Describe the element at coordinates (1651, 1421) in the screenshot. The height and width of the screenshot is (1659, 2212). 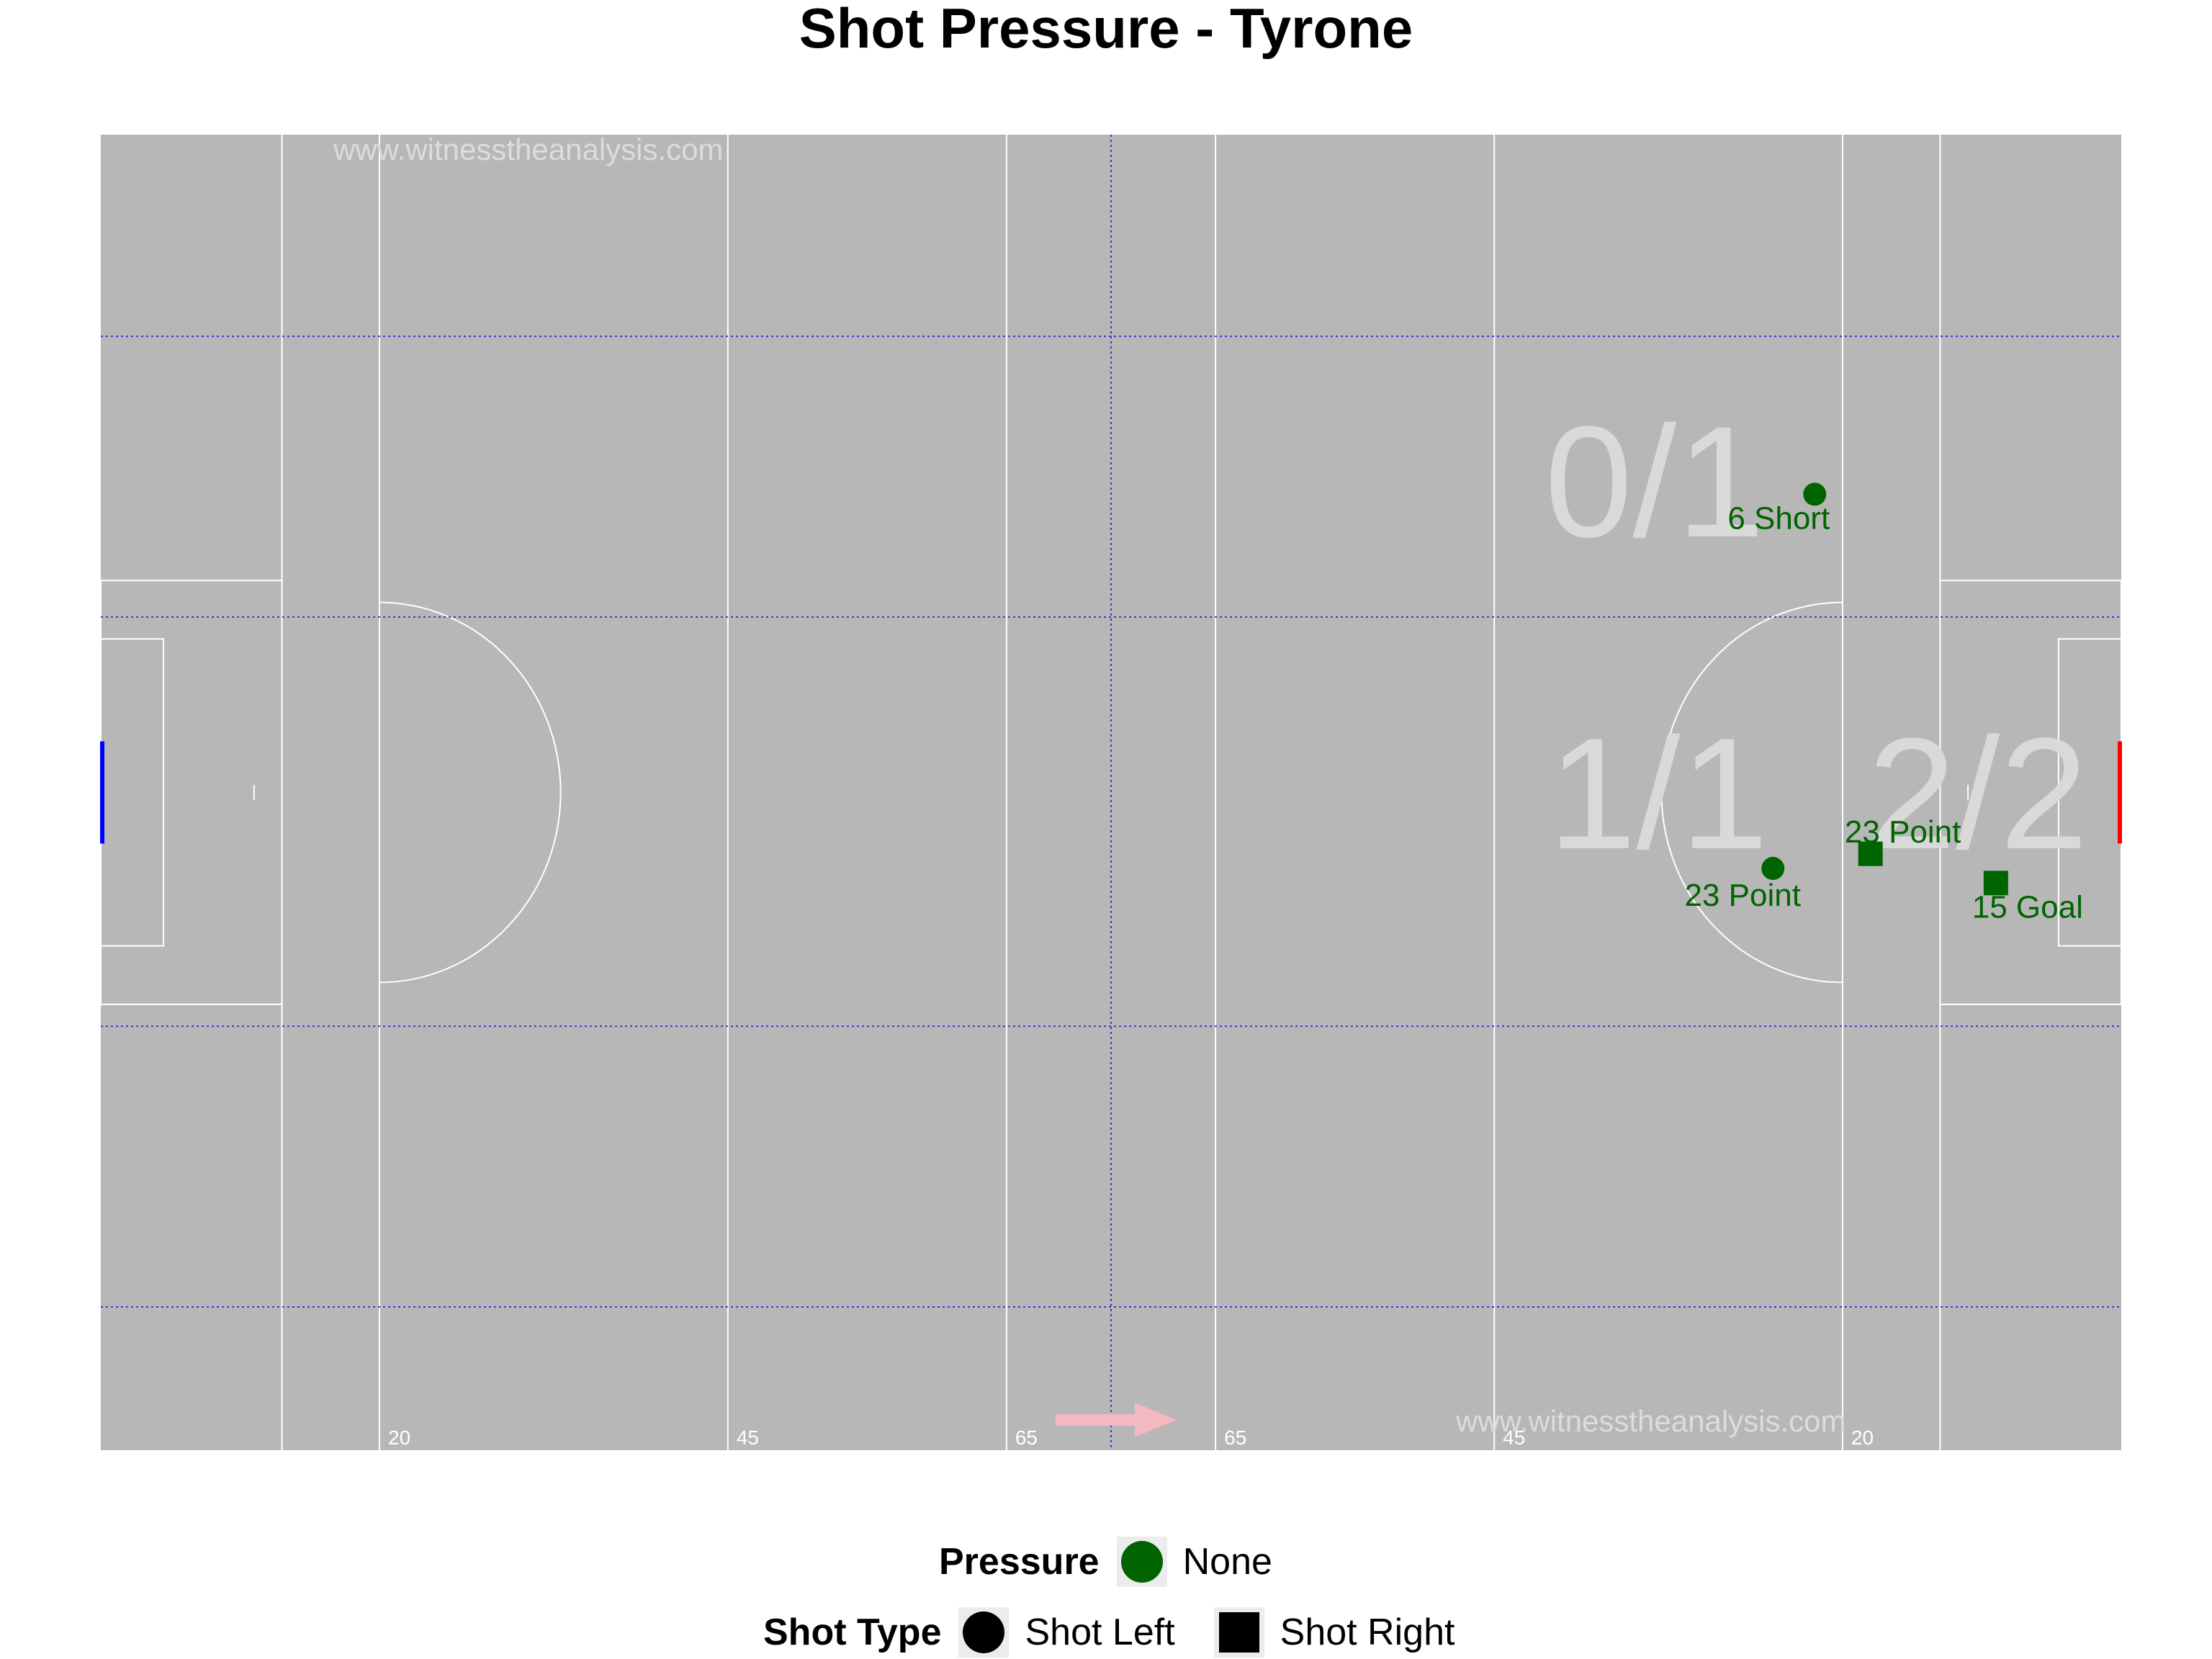
I see `watermark-bottom: www.witnesstheanalysis.com` at that location.